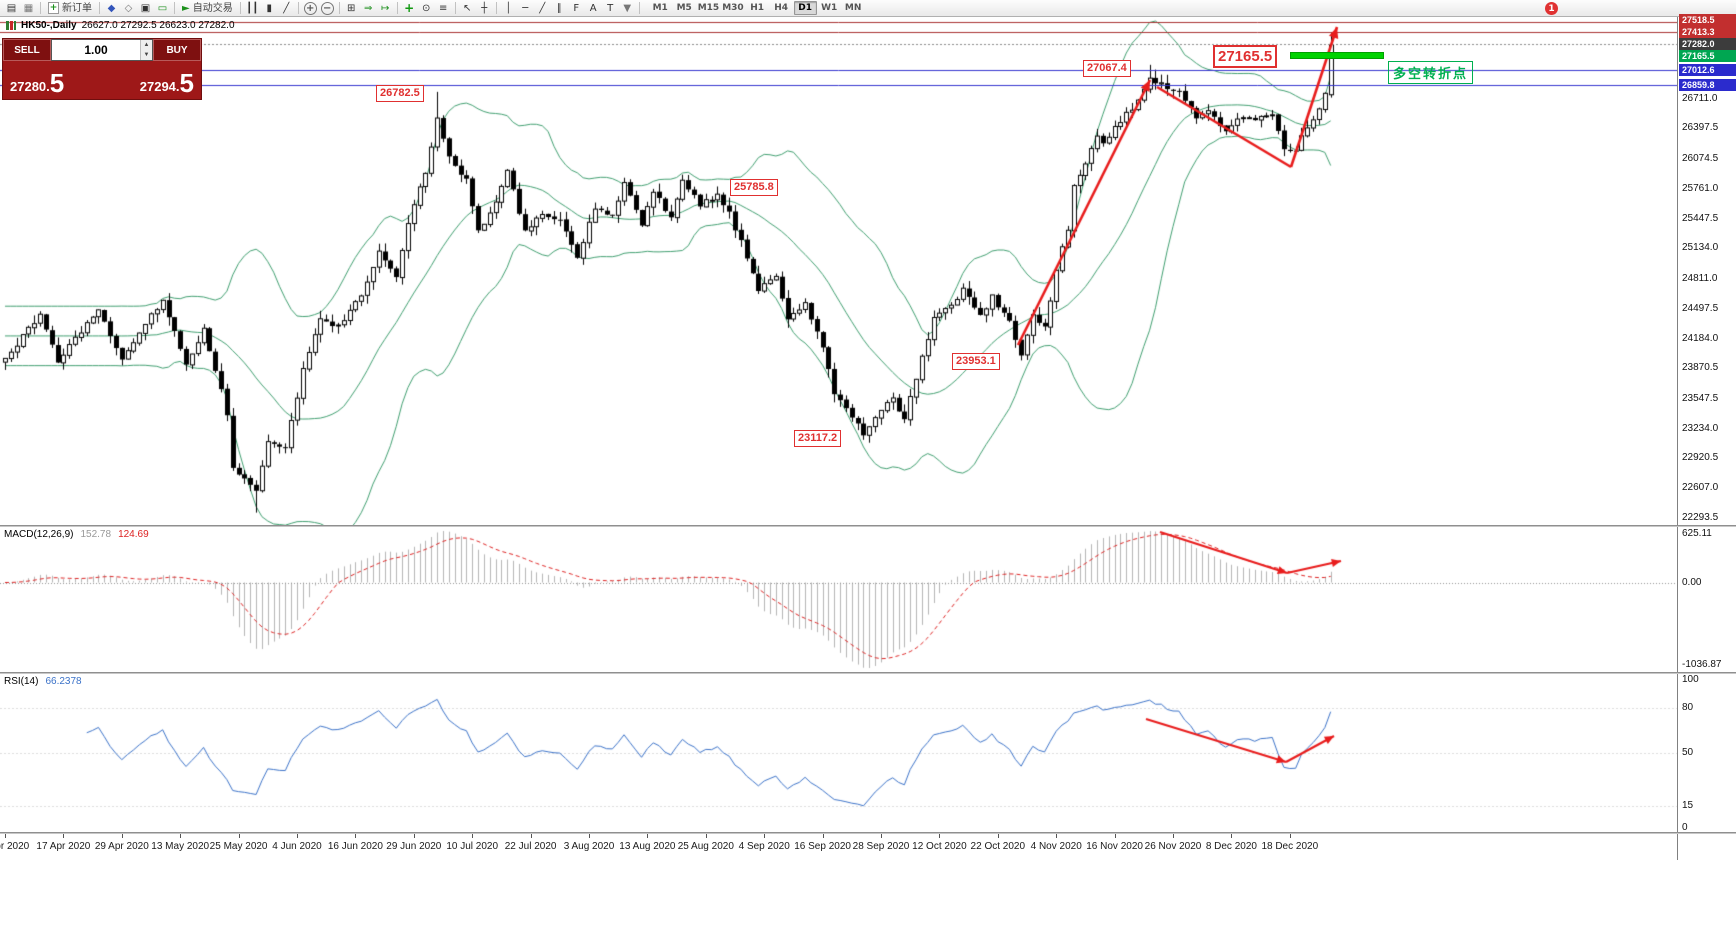  What do you see at coordinates (818, 438) in the screenshot?
I see `price-annotation: 23117.2` at bounding box center [818, 438].